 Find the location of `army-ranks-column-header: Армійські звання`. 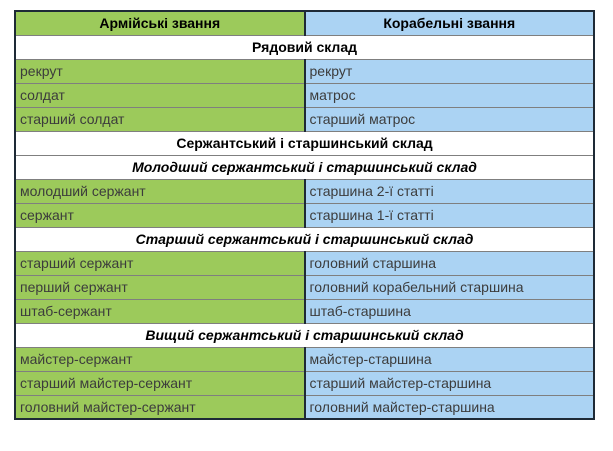

army-ranks-column-header: Армійські звання is located at coordinates (160, 23).